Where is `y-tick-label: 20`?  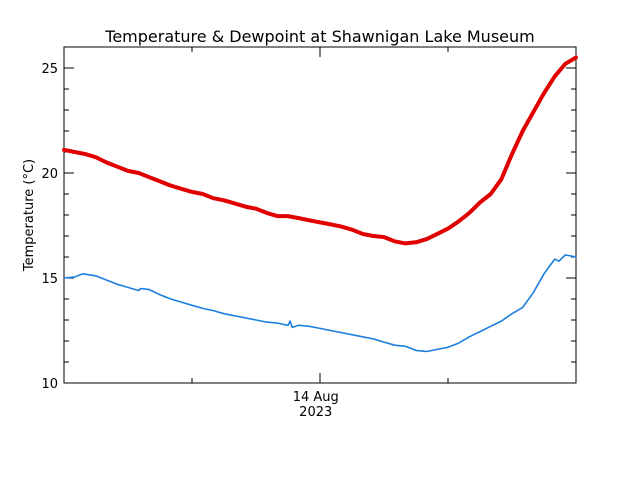
y-tick-label: 20 is located at coordinates (49, 174).